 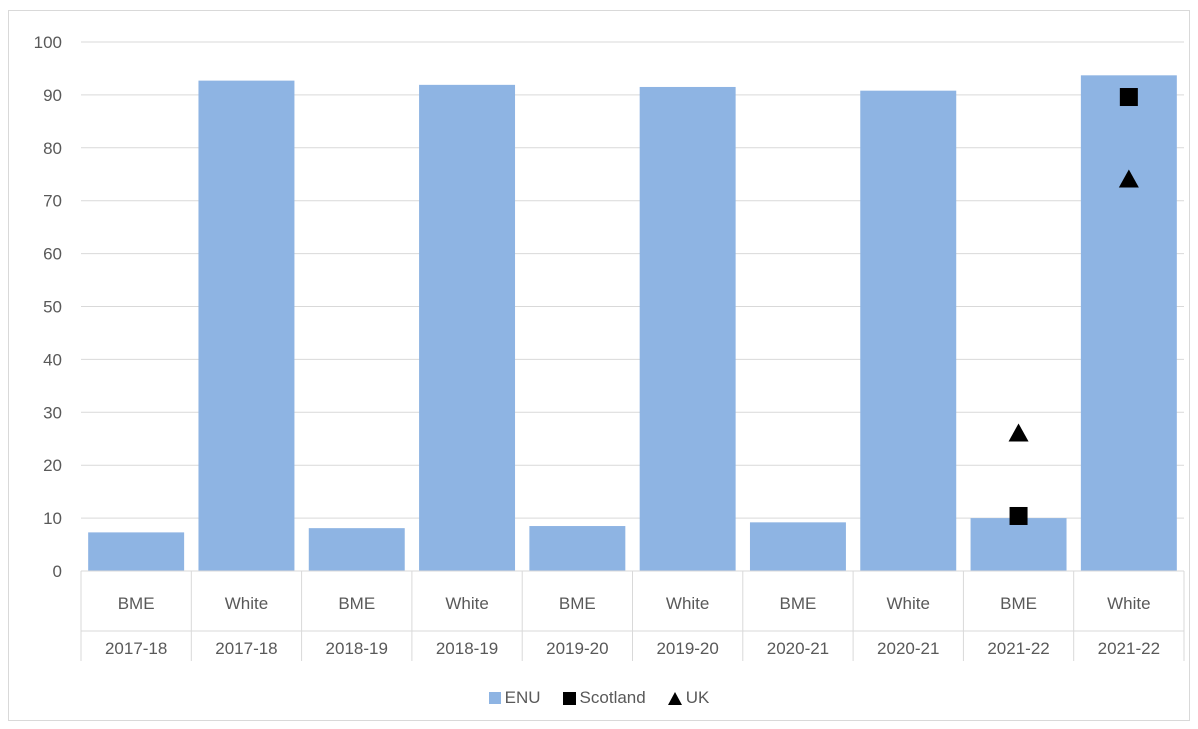 What do you see at coordinates (569, 698) in the screenshot?
I see `legend-swatch-scotland` at bounding box center [569, 698].